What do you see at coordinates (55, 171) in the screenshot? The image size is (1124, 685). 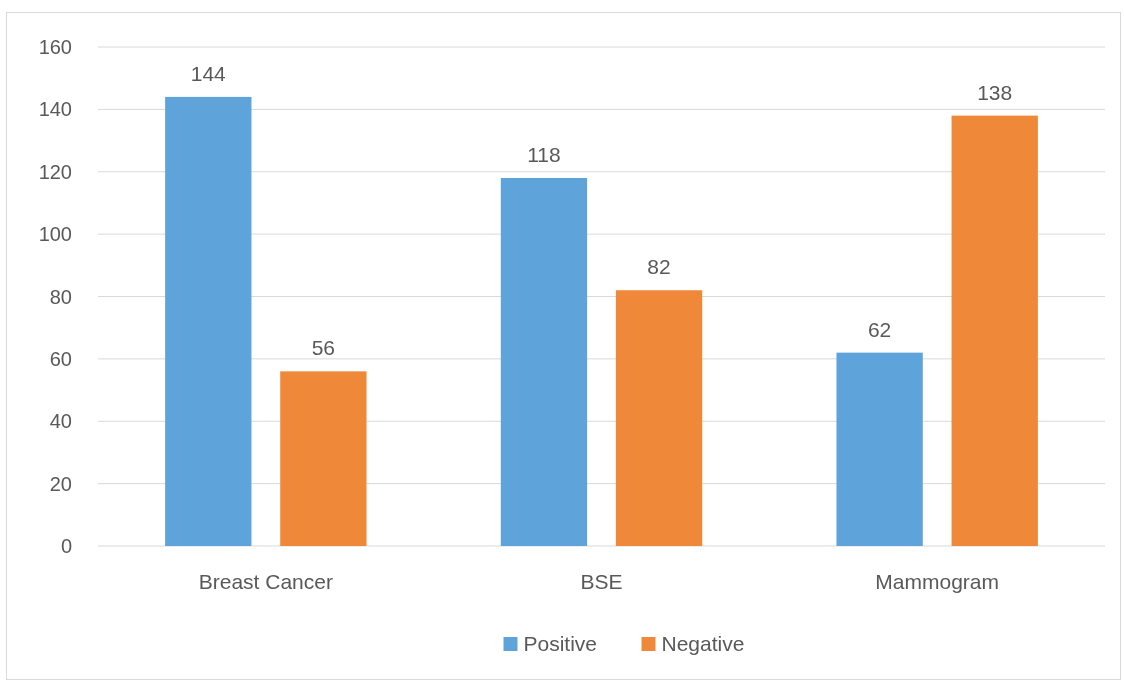 I see `y-tick-label: 120` at bounding box center [55, 171].